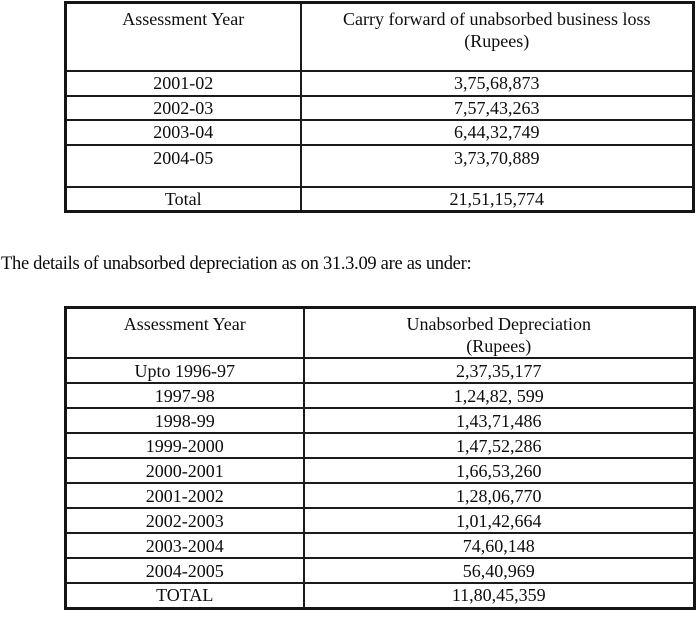 This screenshot has height=623, width=700. I want to click on table-row: 2002-03 7,57,43,263, so click(379, 107).